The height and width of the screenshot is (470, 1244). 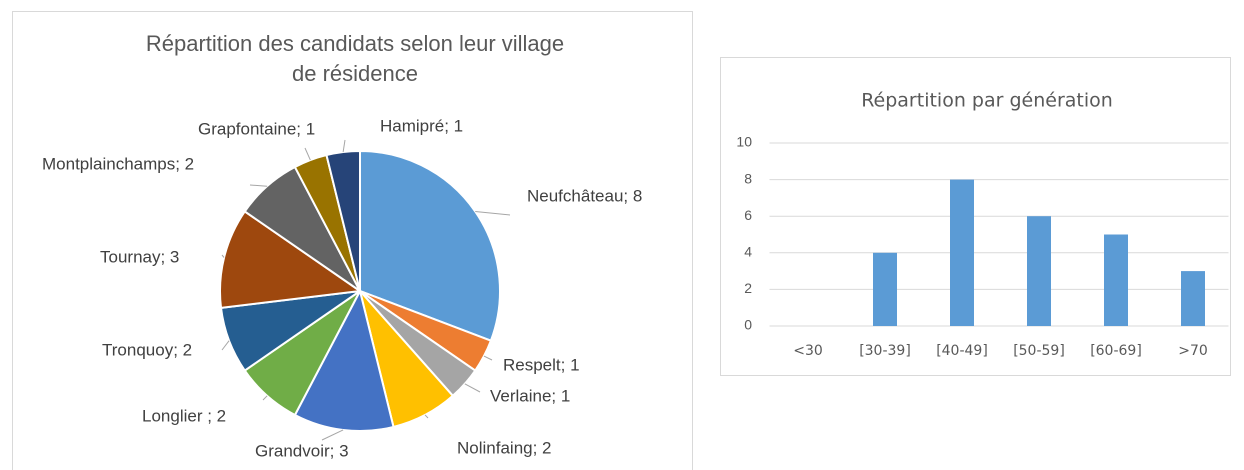 I want to click on data-label: Longlier ; 2, so click(x=184, y=415).